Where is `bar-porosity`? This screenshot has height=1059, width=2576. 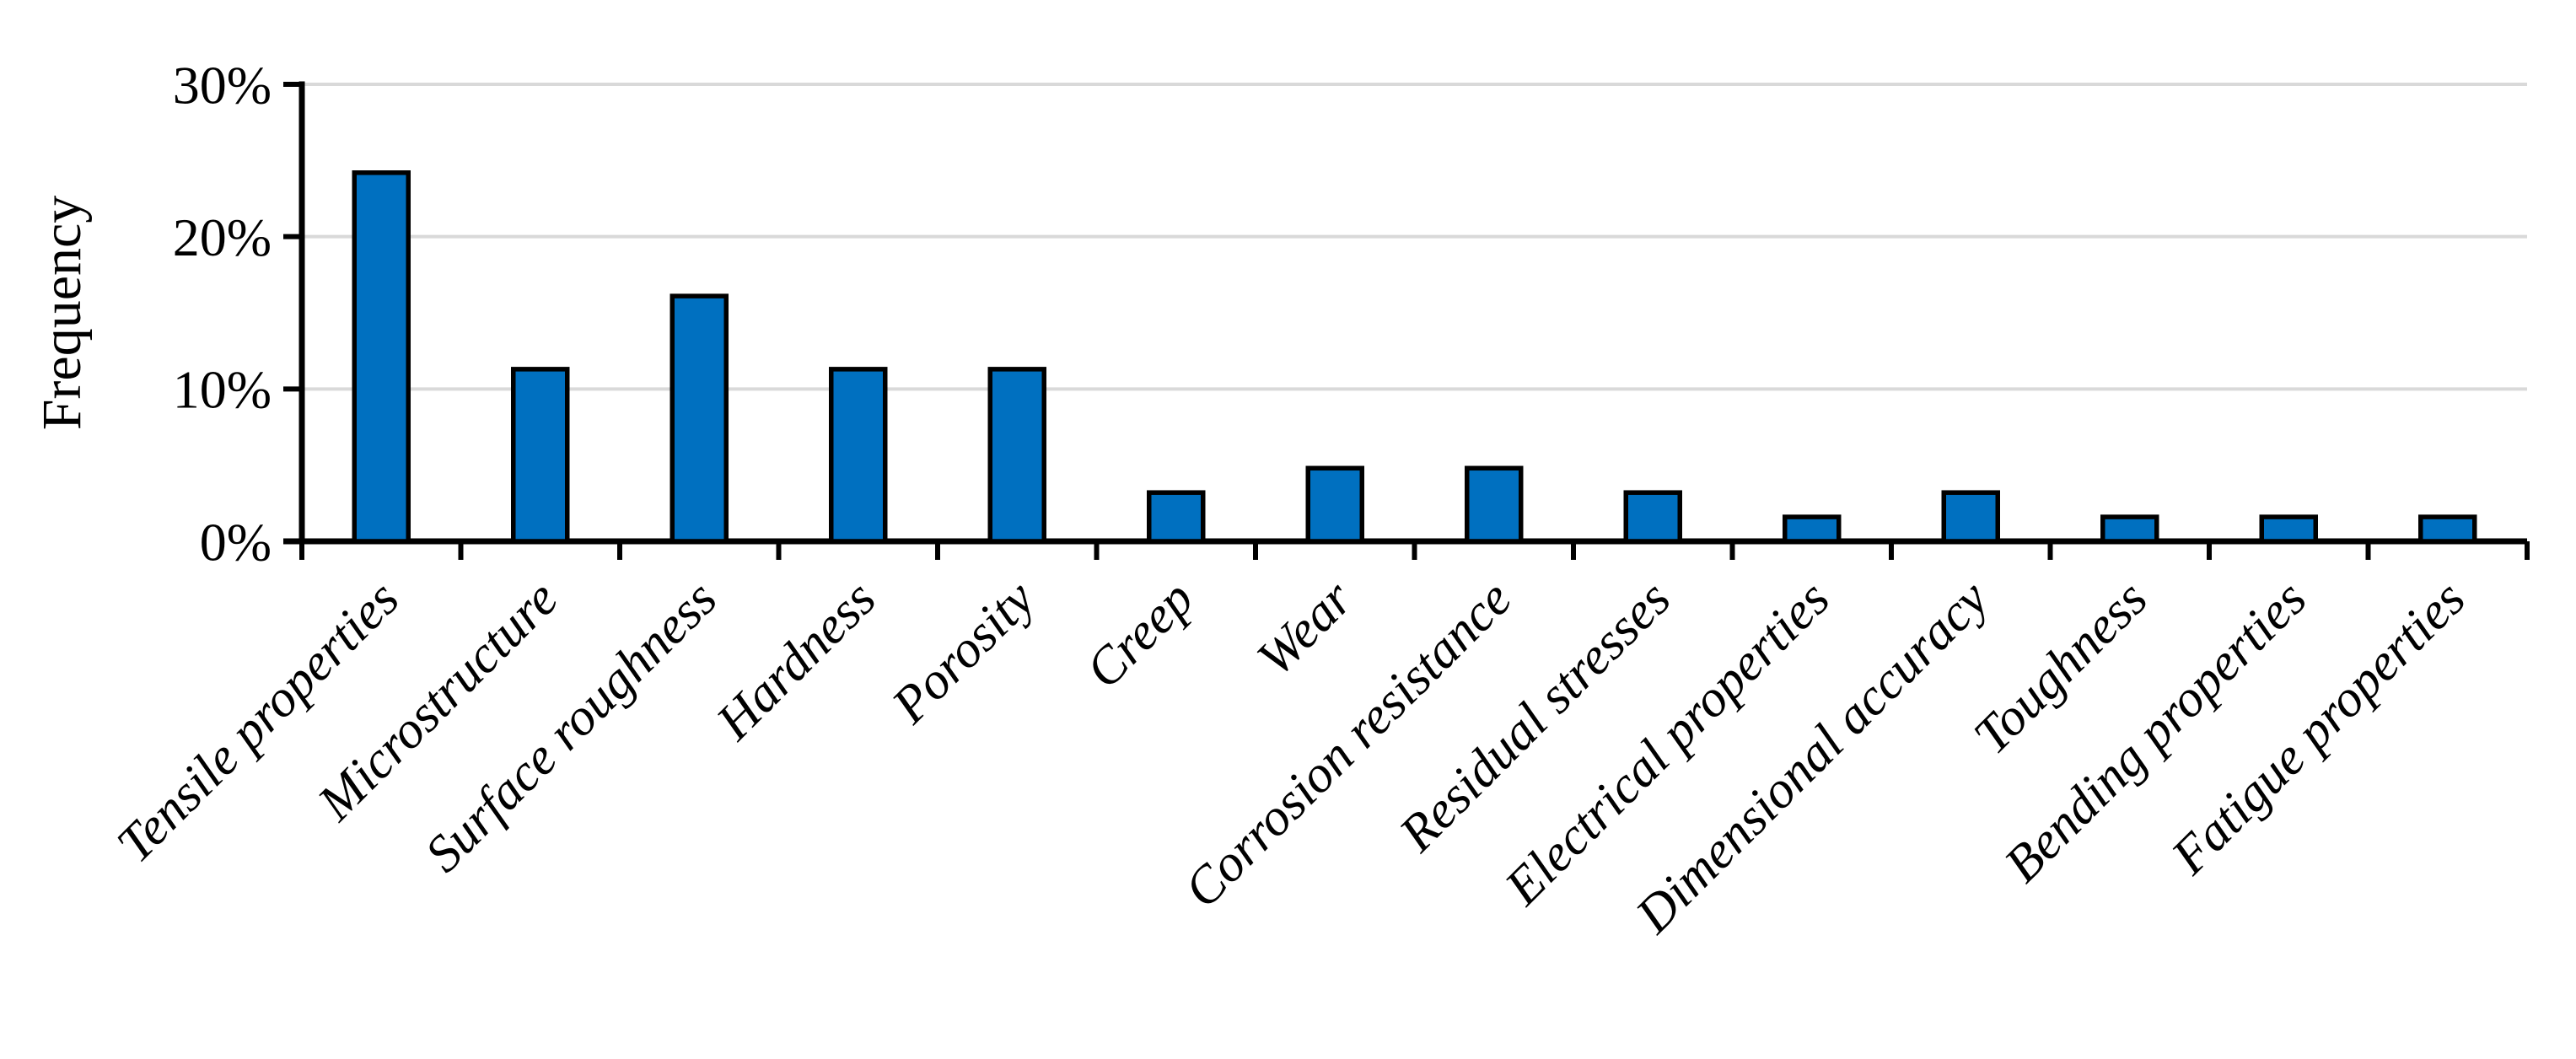 bar-porosity is located at coordinates (1016, 455).